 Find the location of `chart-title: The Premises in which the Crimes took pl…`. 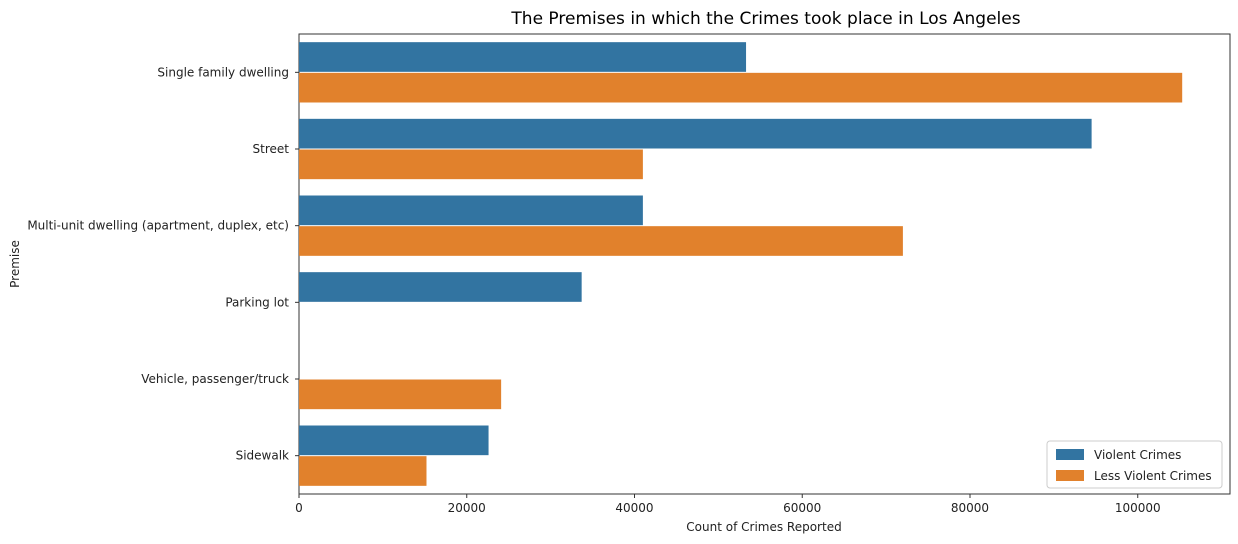

chart-title: The Premises in which the Crimes took pl… is located at coordinates (765, 19).